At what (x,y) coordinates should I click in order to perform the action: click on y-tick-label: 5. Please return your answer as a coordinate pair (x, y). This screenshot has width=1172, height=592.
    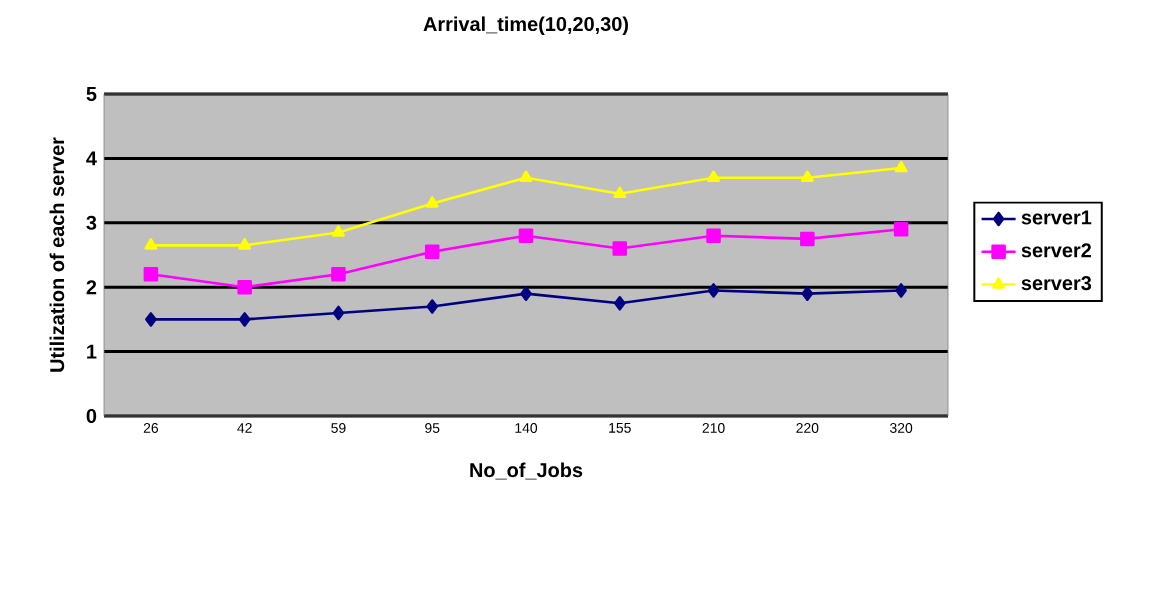
    Looking at the image, I should click on (91, 94).